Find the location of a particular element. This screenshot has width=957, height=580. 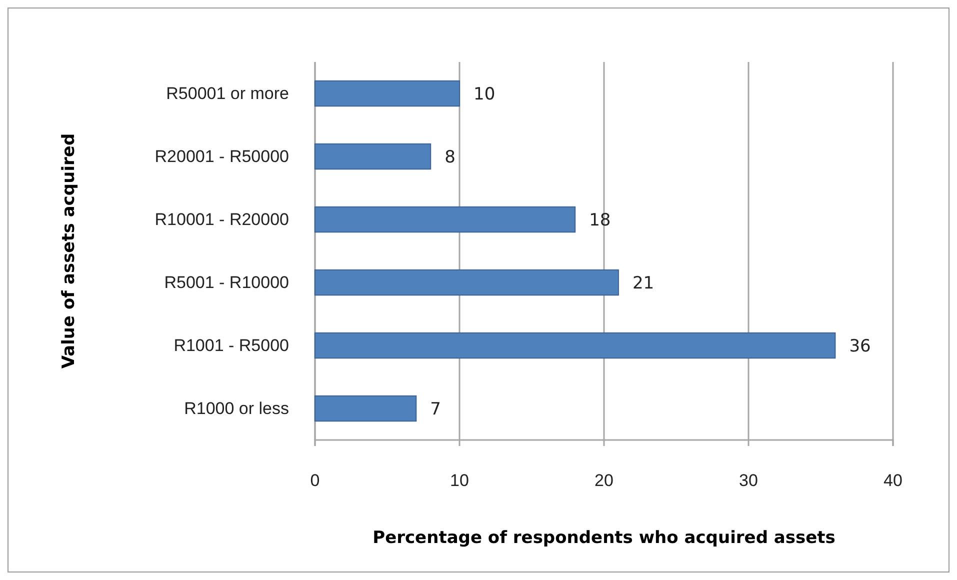

x-tick-label: 20 is located at coordinates (604, 480).